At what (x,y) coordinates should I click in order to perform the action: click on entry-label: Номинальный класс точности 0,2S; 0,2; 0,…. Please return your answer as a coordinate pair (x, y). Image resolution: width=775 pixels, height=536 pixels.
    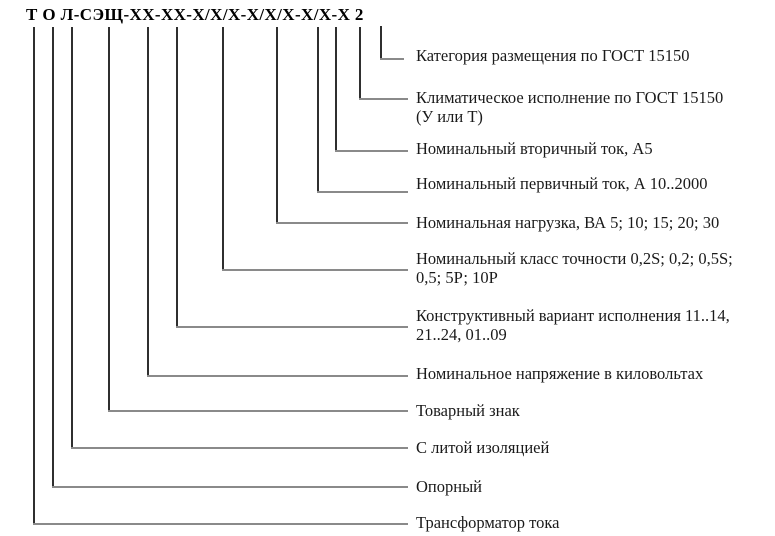
    Looking at the image, I should click on (574, 268).